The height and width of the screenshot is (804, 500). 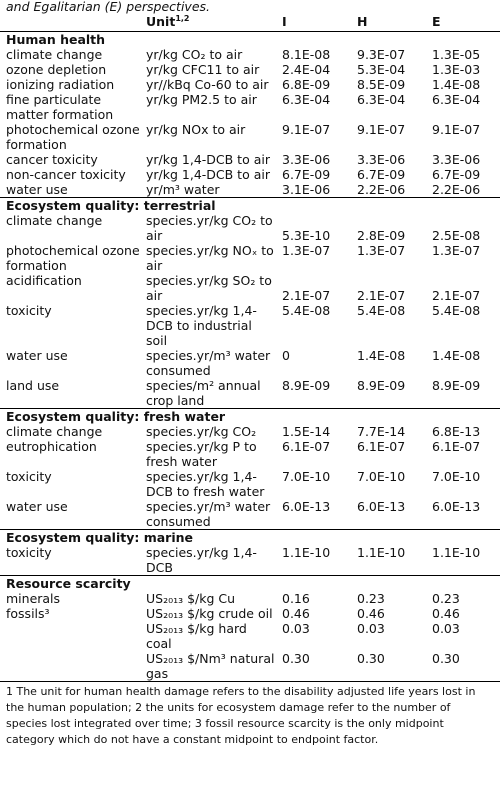 I want to click on value-h-cell: 1.1E-10, so click(x=381, y=552).